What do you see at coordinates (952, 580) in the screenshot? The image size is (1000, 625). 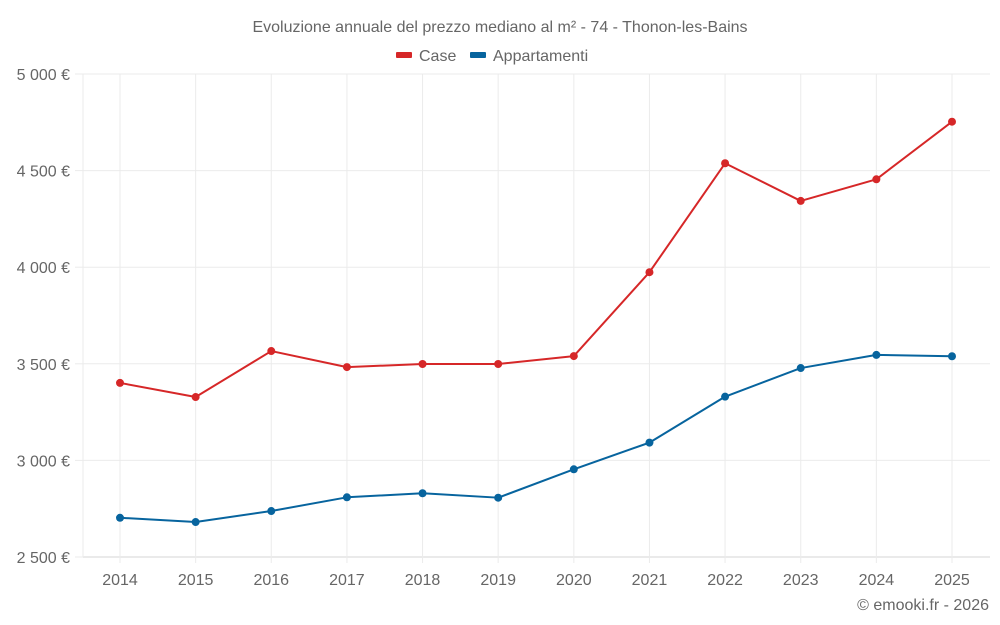 I see `x-tick-label: 2025` at bounding box center [952, 580].